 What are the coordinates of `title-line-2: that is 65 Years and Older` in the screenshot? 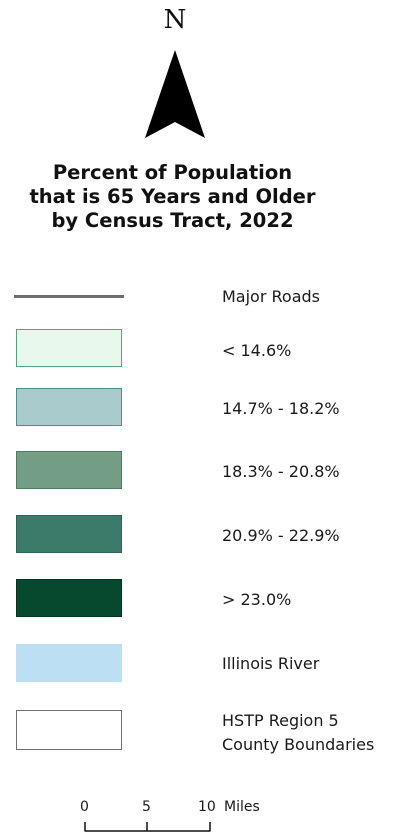 It's located at (172, 196).